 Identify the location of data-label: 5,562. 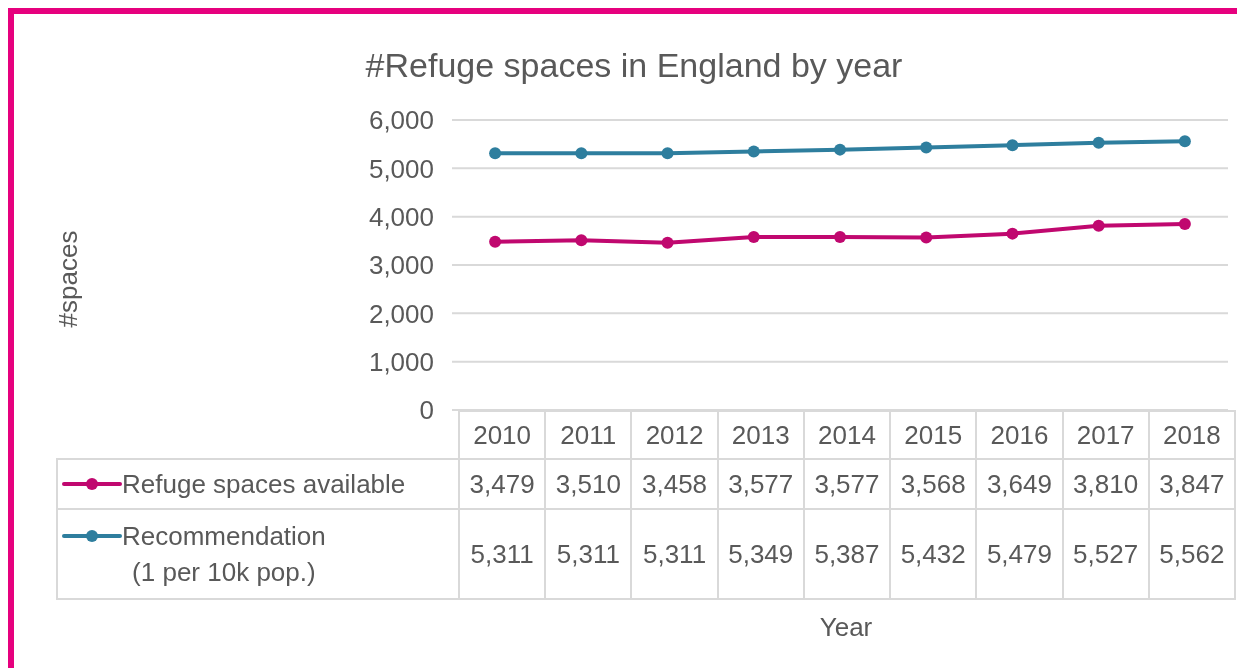
(1191, 554).